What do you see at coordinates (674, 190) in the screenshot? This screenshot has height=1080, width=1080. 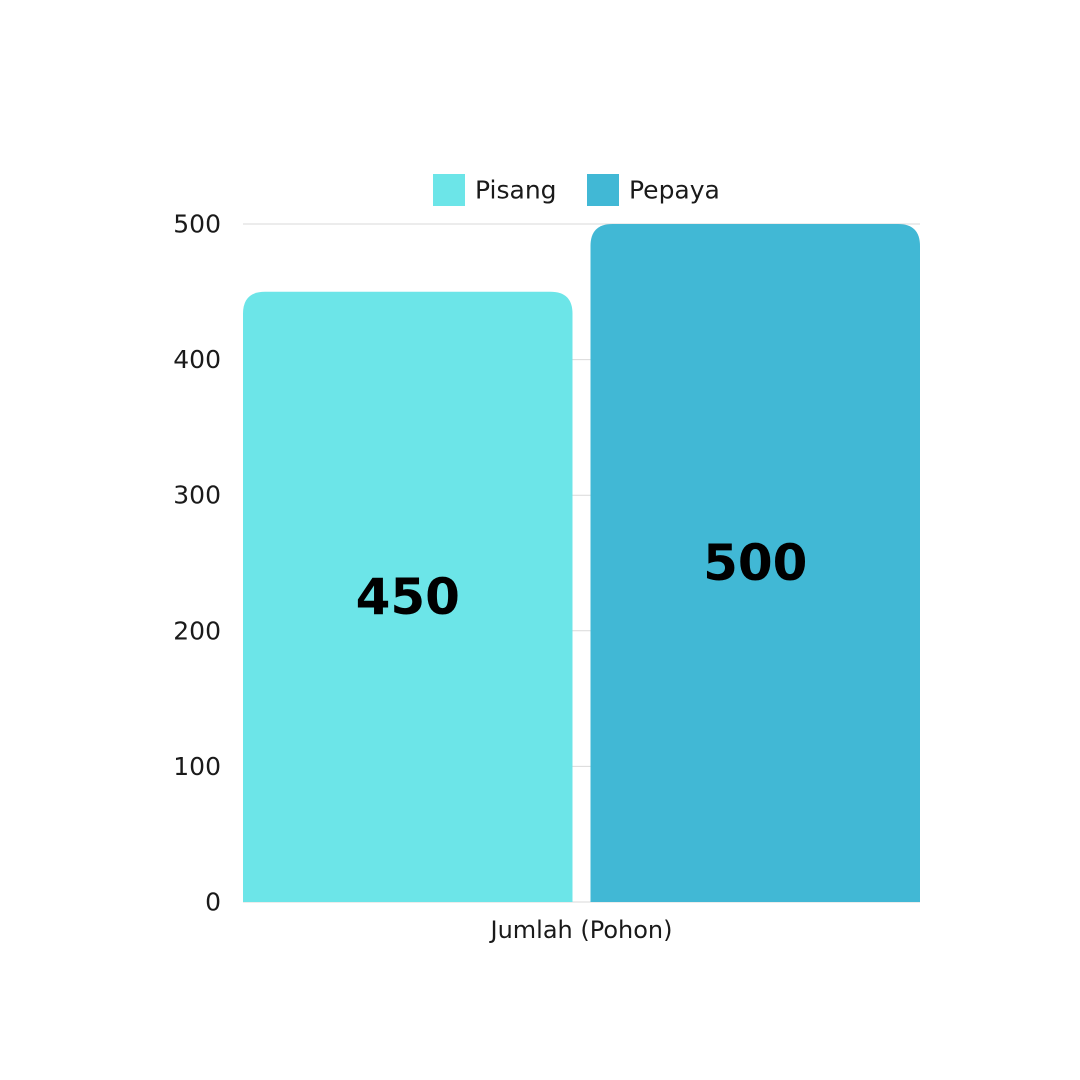 I see `legend-label: Pepaya` at bounding box center [674, 190].